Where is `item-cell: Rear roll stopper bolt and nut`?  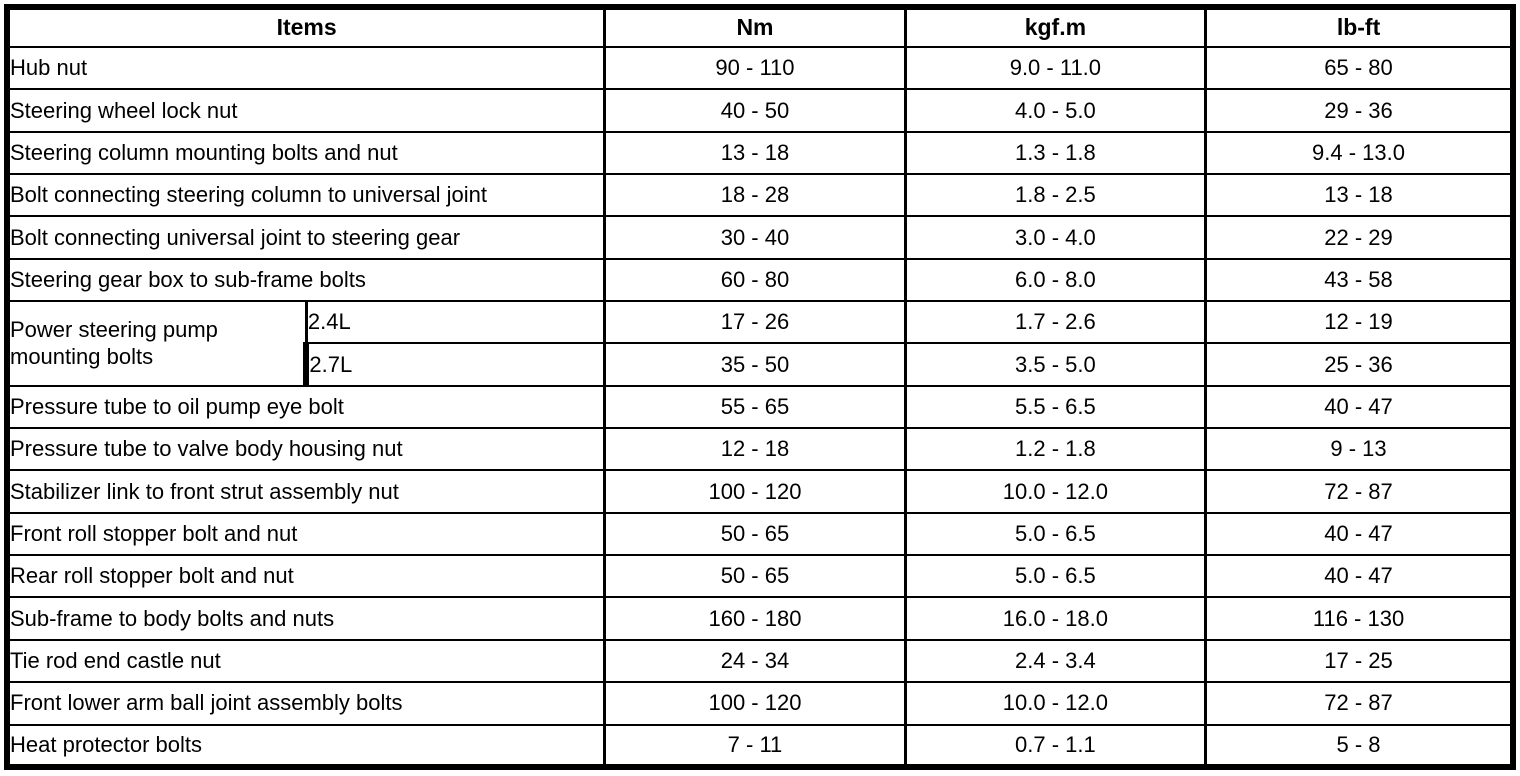 item-cell: Rear roll stopper bolt and nut is located at coordinates (305, 576).